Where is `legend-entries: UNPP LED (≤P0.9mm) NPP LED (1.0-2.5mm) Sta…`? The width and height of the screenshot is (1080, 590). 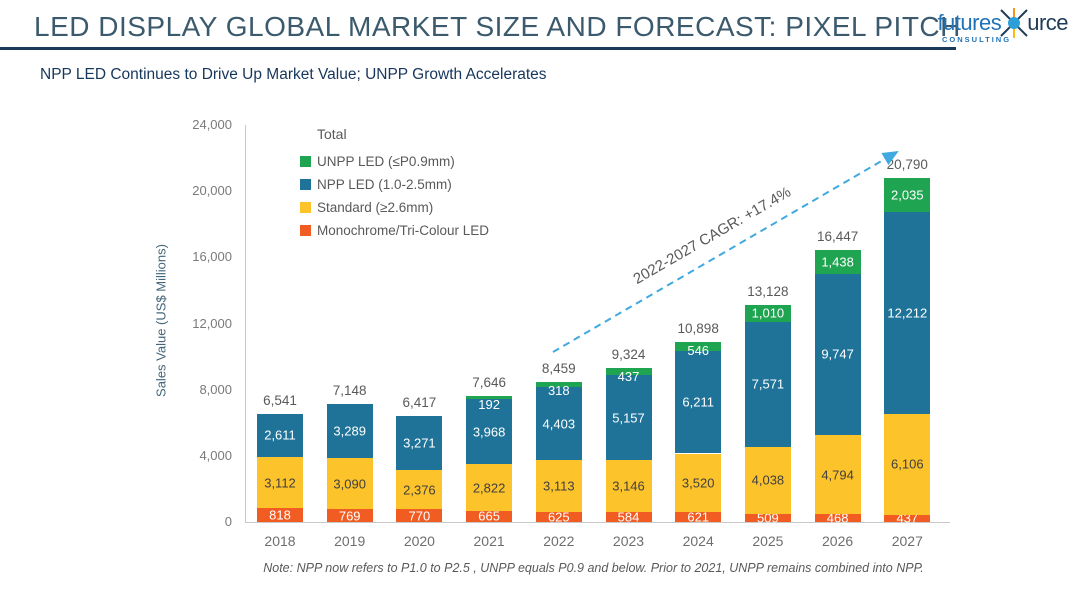 legend-entries: UNPP LED (≤P0.9mm) NPP LED (1.0-2.5mm) Sta… is located at coordinates (394, 196).